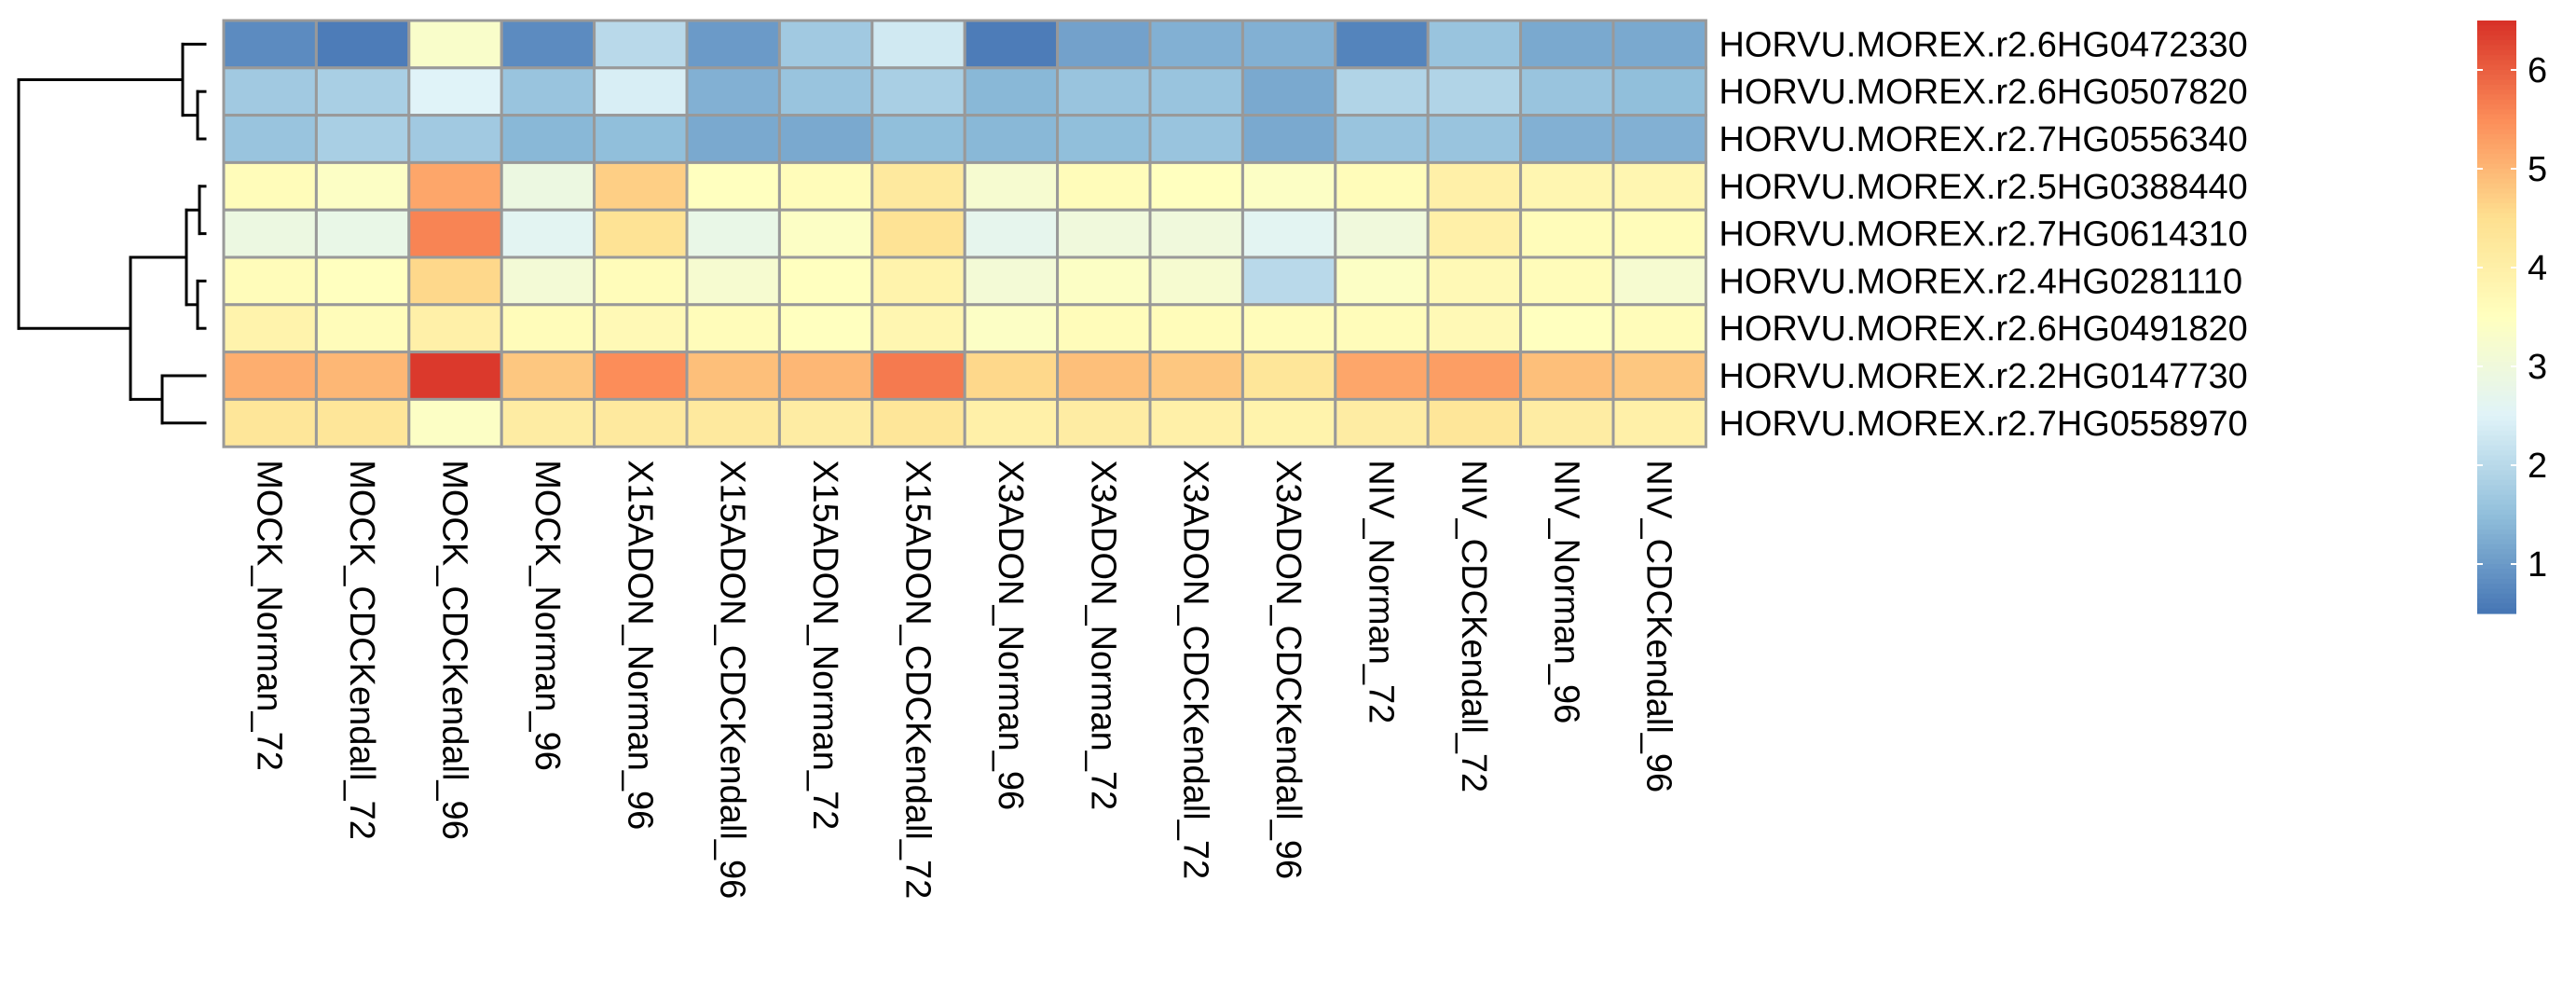 This screenshot has height=1005, width=2576. Describe the element at coordinates (454, 650) in the screenshot. I see `column-label: MOCK_CDCKendall_96` at that location.